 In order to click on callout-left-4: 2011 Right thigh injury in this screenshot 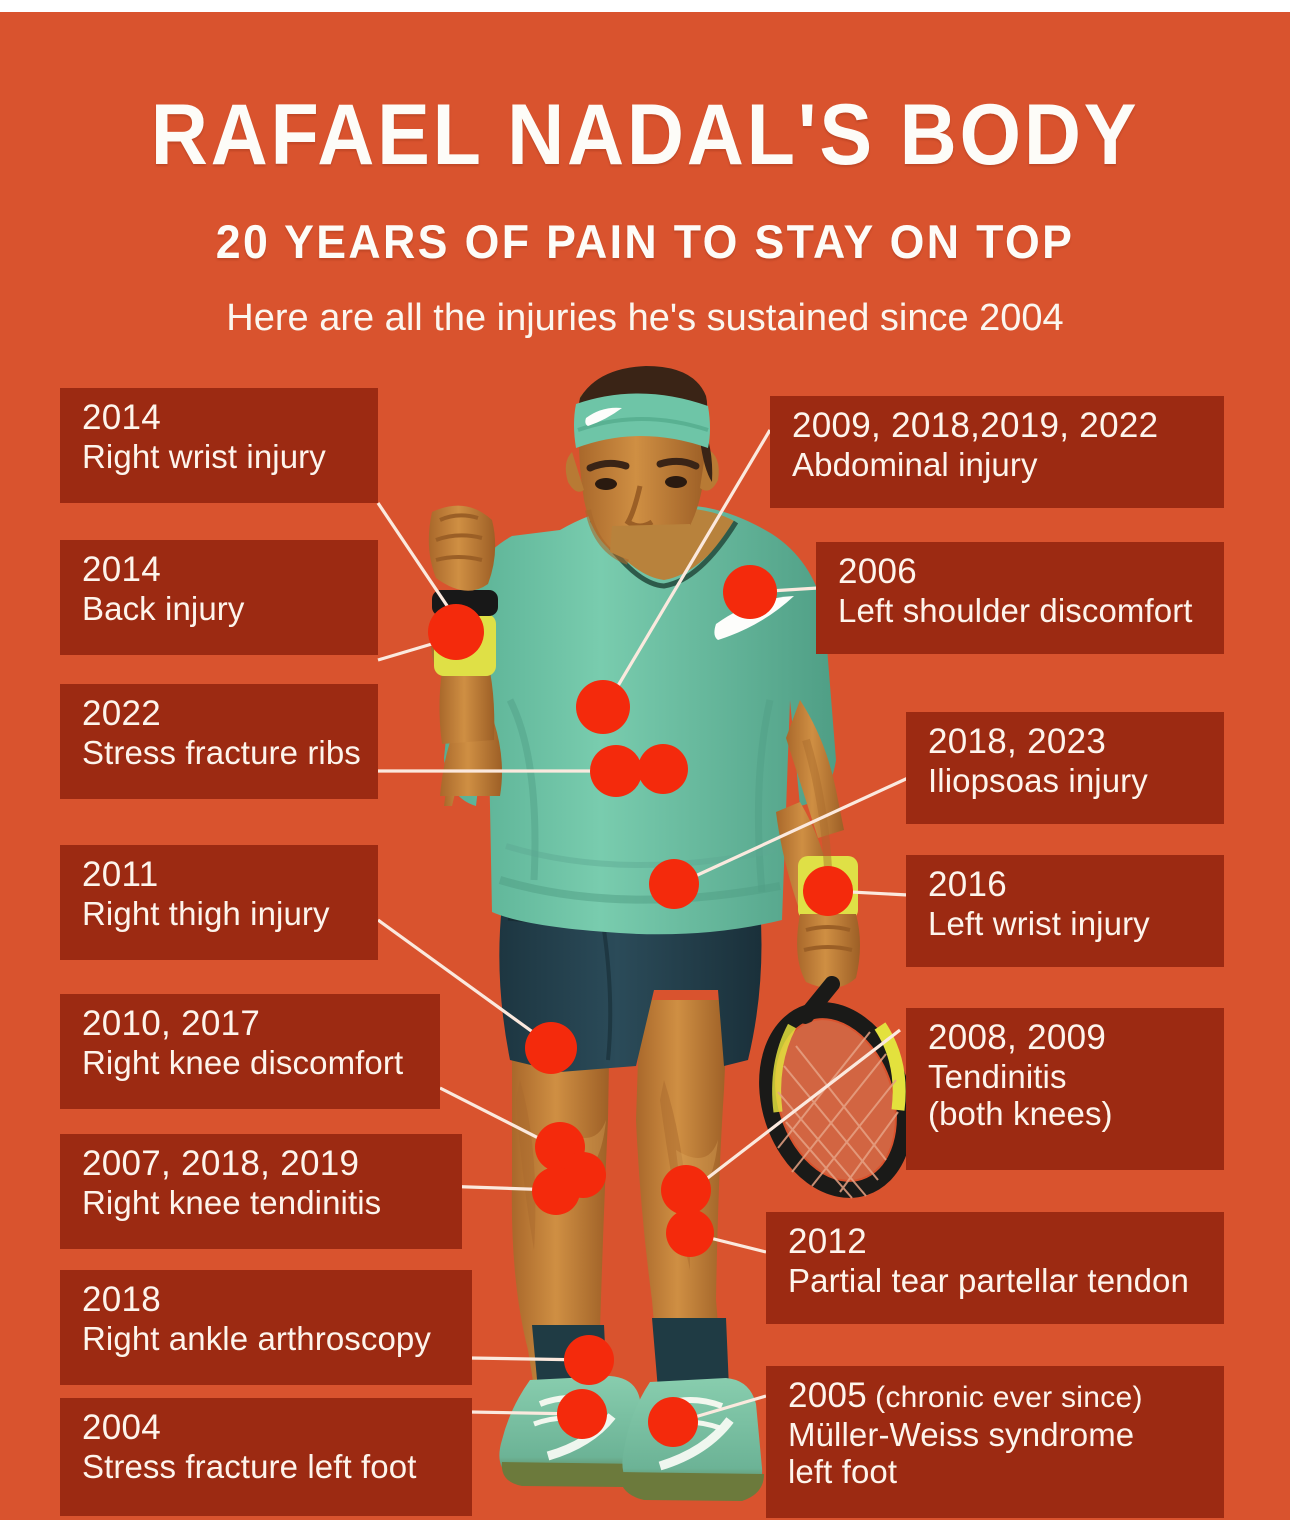, I will do `click(219, 902)`.